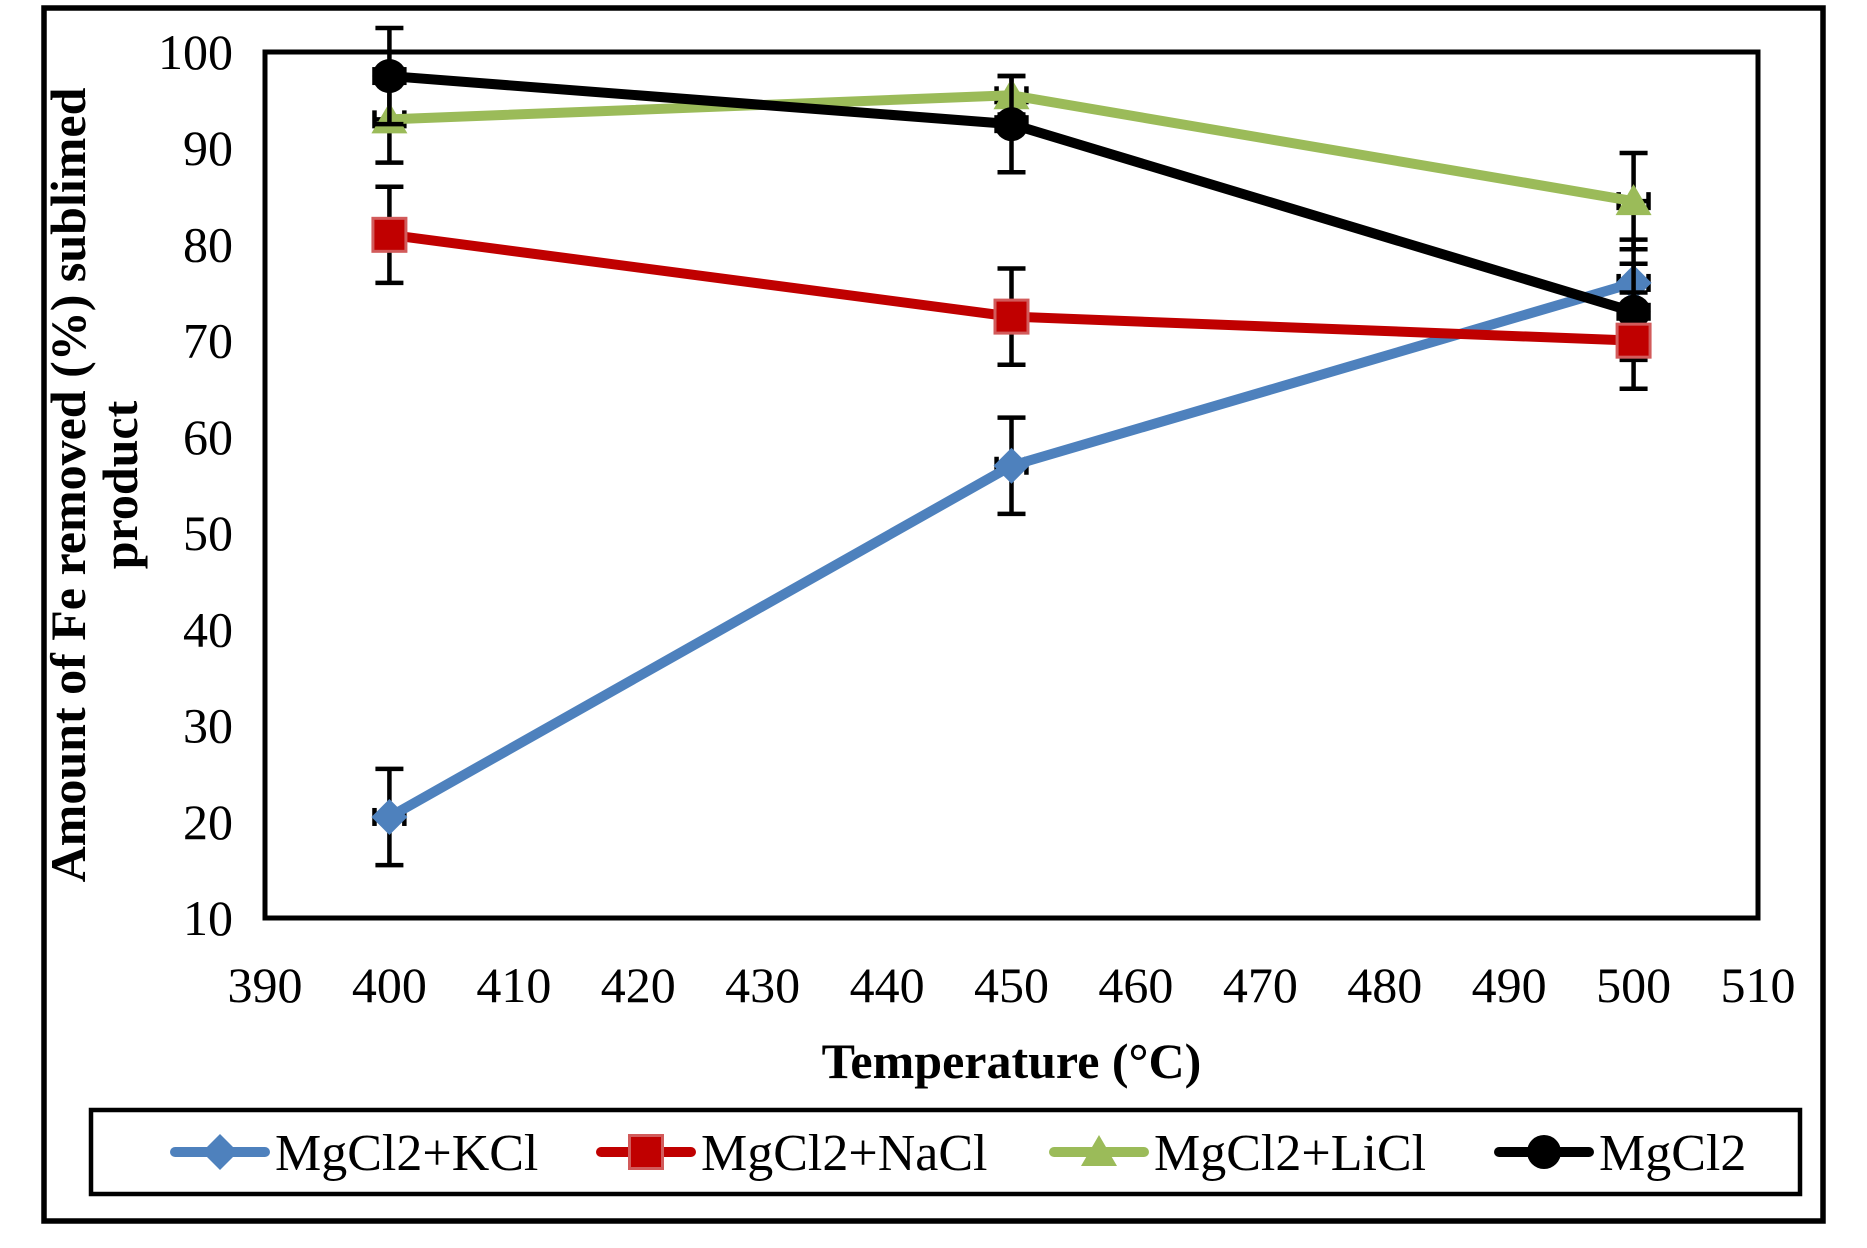 This screenshot has height=1248, width=1867. What do you see at coordinates (208, 244) in the screenshot?
I see `y-tick-label: 80` at bounding box center [208, 244].